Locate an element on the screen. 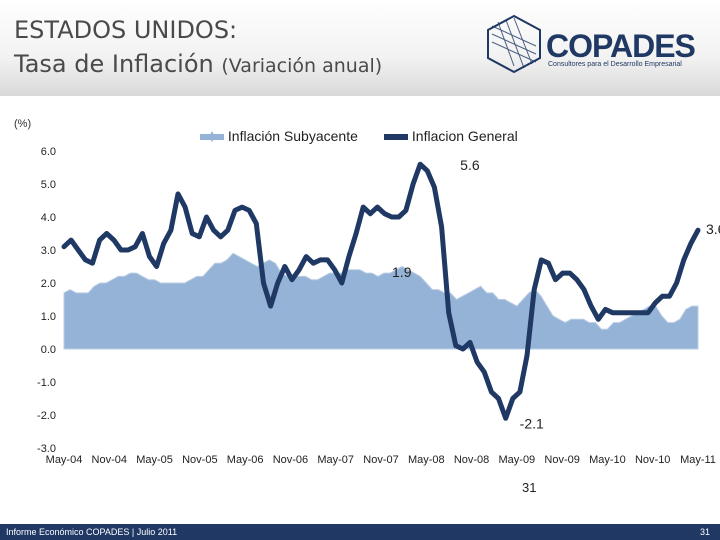 The width and height of the screenshot is (720, 540). footer-source: Informe Económico COPADES | Julio 2011 is located at coordinates (92, 532).